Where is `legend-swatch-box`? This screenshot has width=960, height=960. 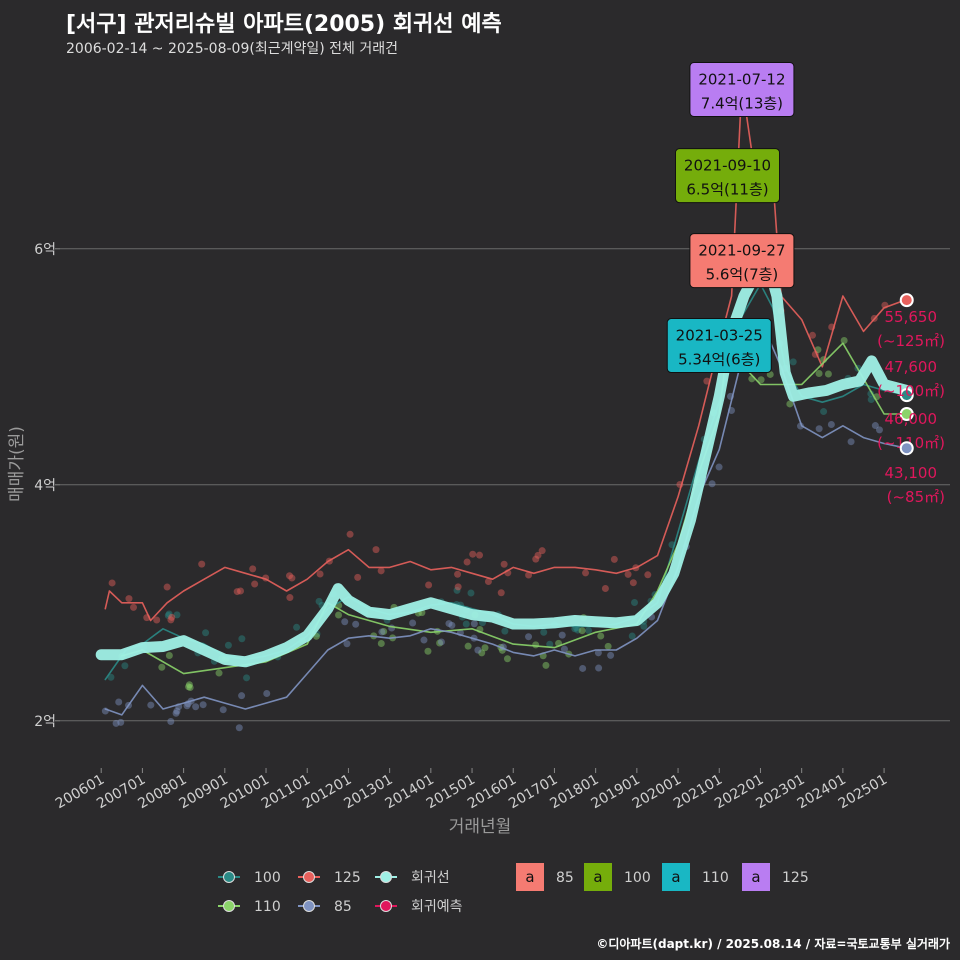
legend-swatch-box is located at coordinates (676, 877).